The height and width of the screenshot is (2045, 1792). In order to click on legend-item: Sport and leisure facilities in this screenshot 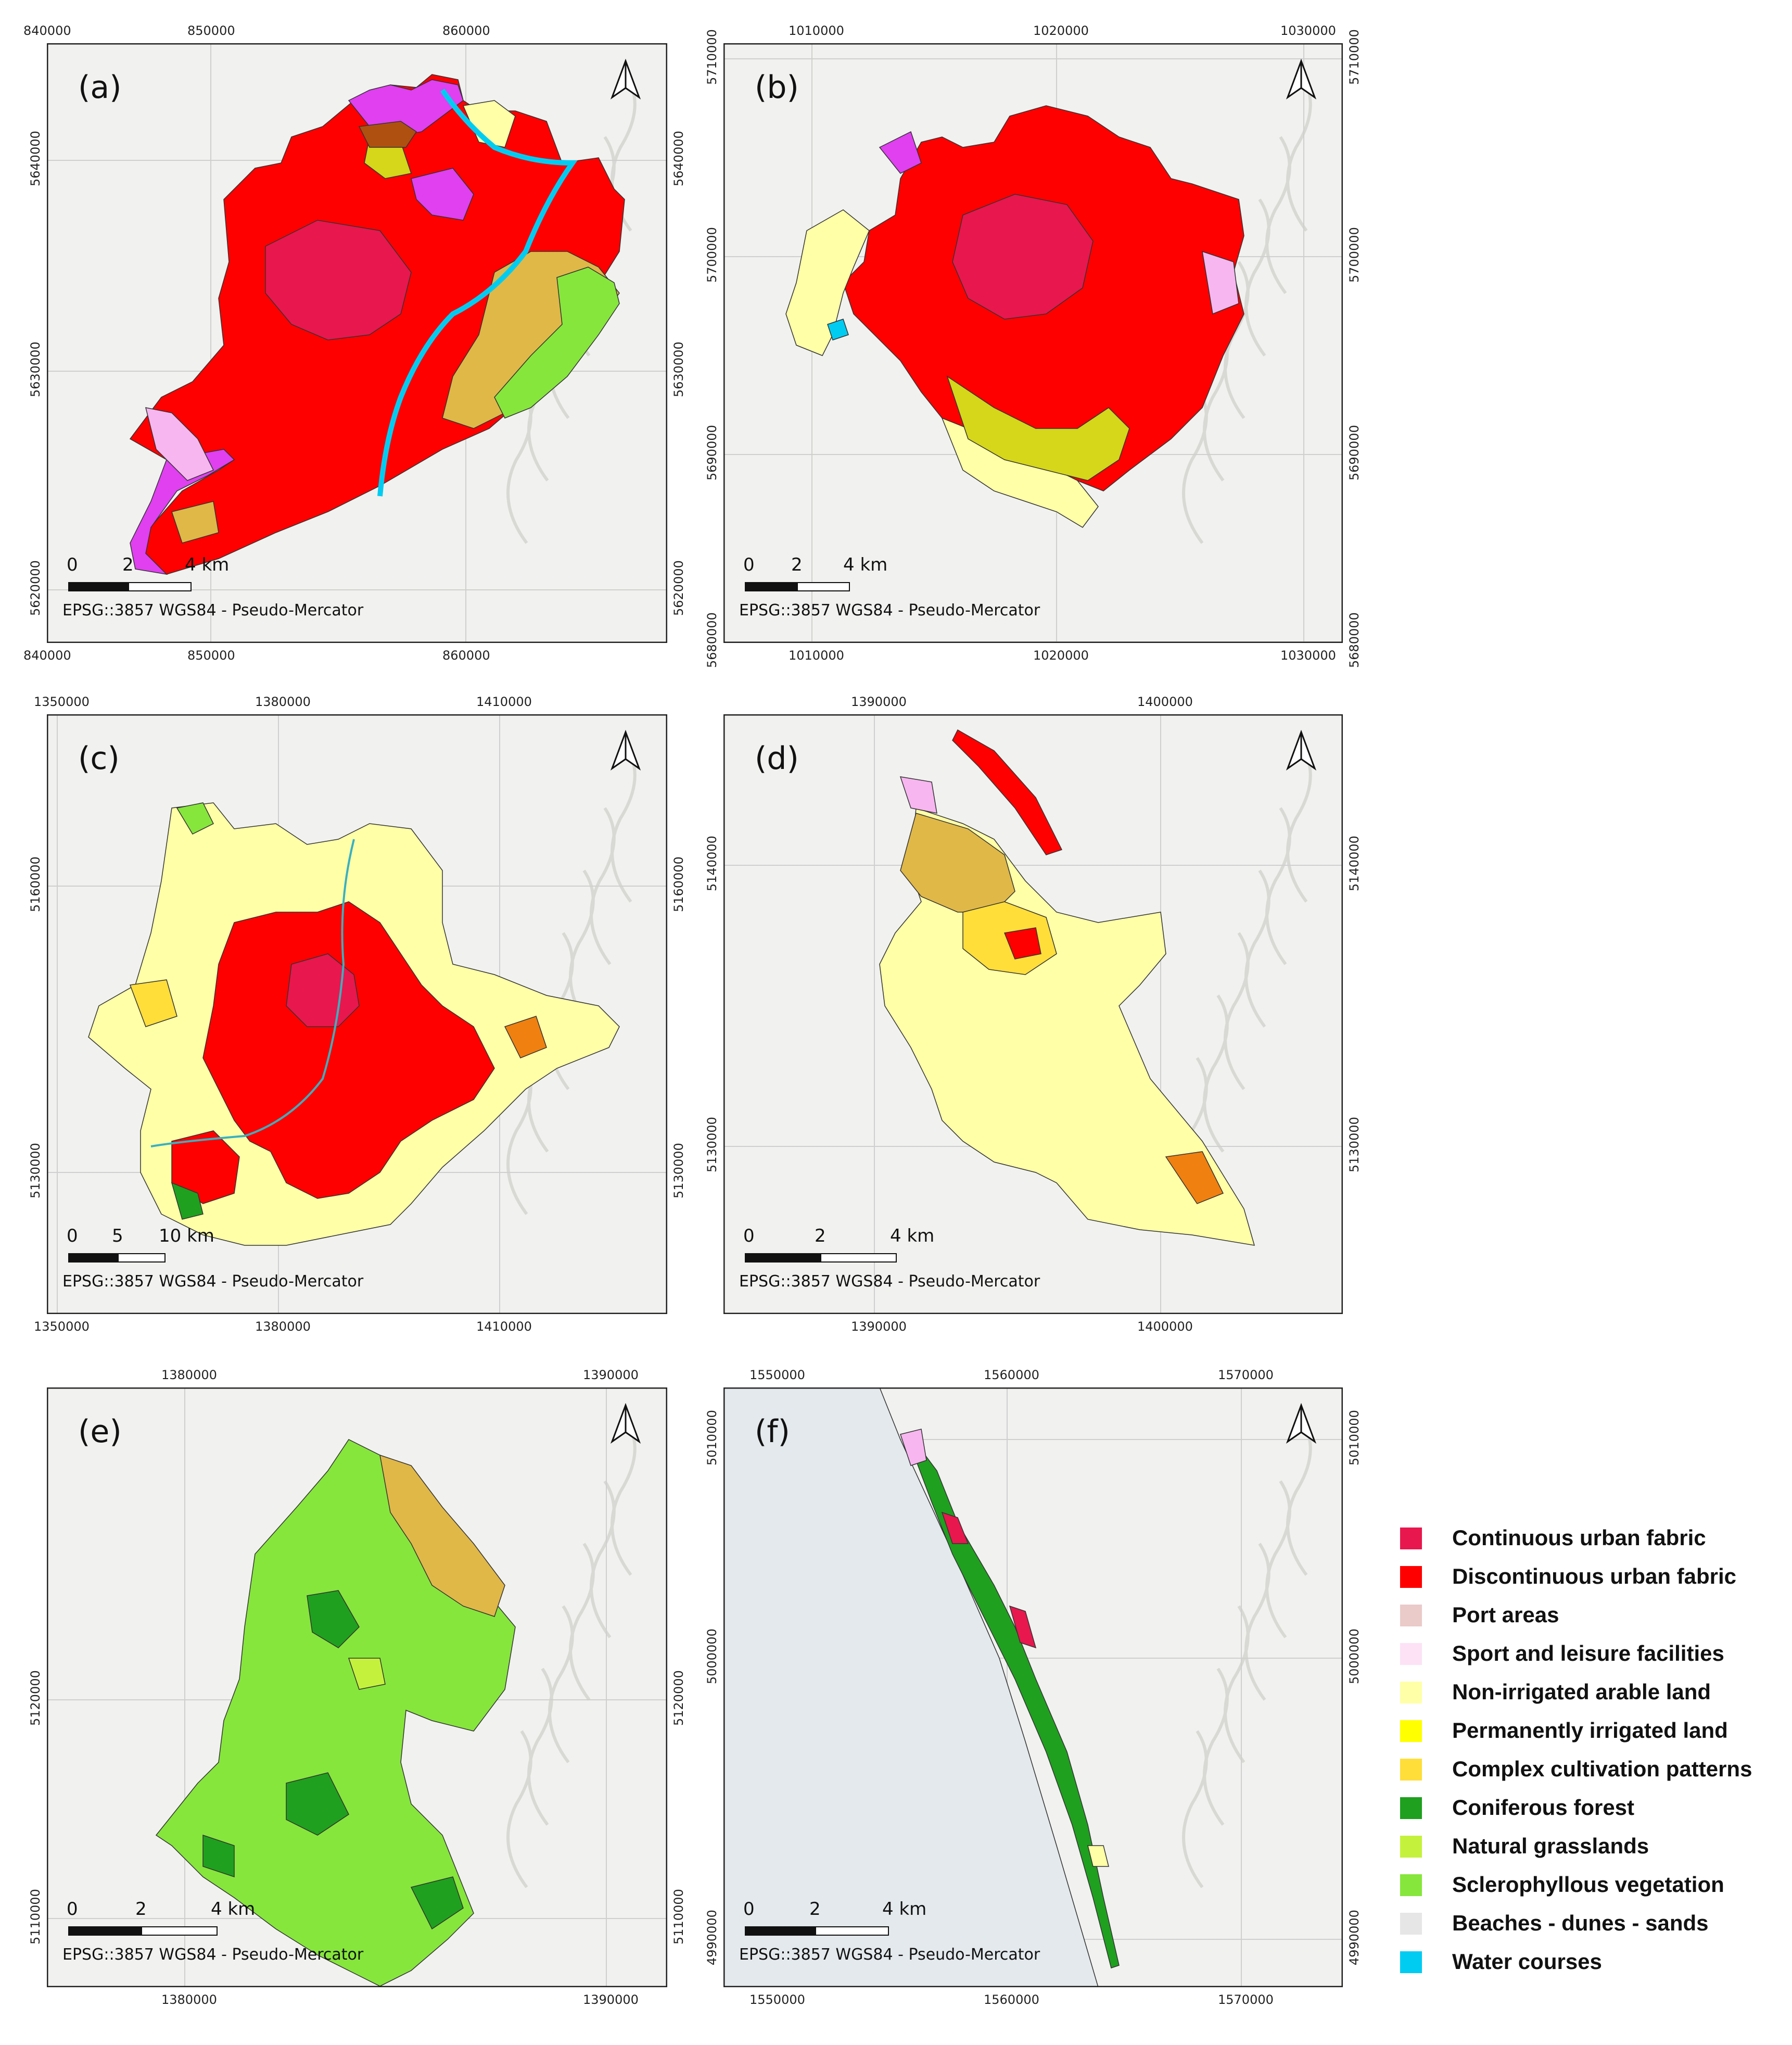, I will do `click(1592, 1653)`.